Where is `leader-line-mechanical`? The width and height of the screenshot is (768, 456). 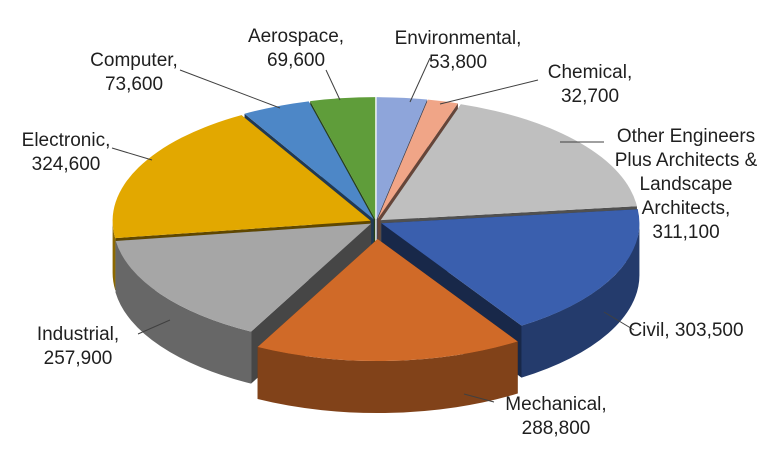
leader-line-mechanical is located at coordinates (479, 398).